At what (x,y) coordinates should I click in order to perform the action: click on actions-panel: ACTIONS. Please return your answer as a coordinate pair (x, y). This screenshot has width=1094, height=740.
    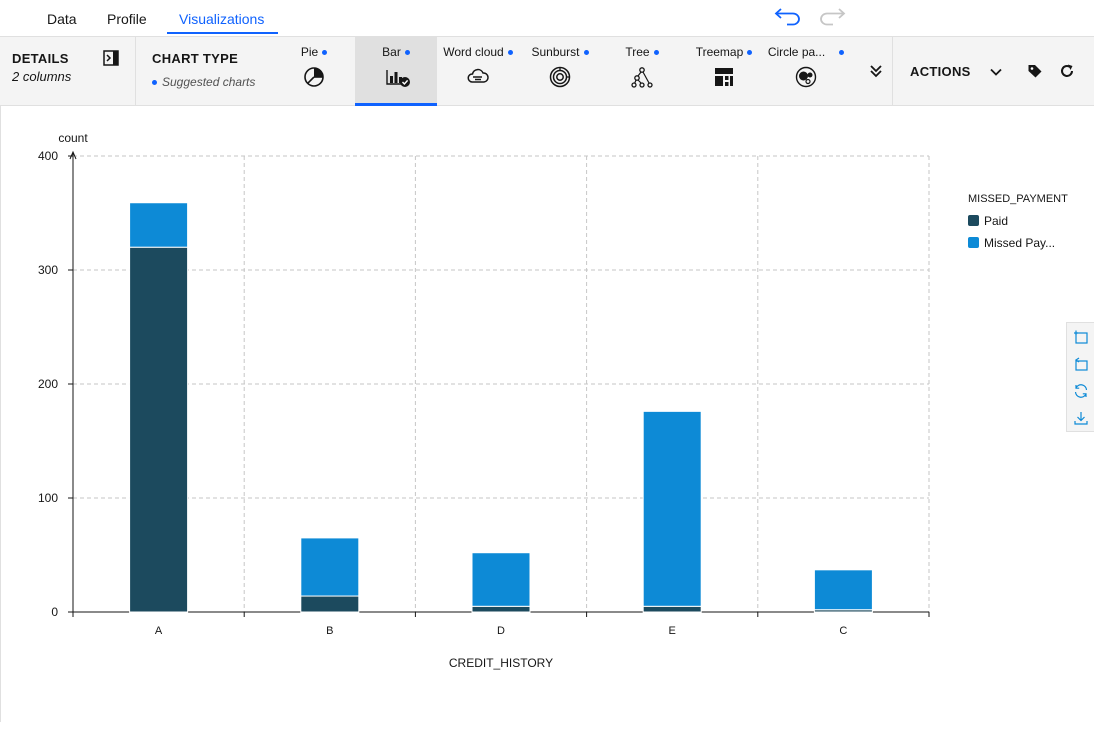
    Looking at the image, I should click on (993, 71).